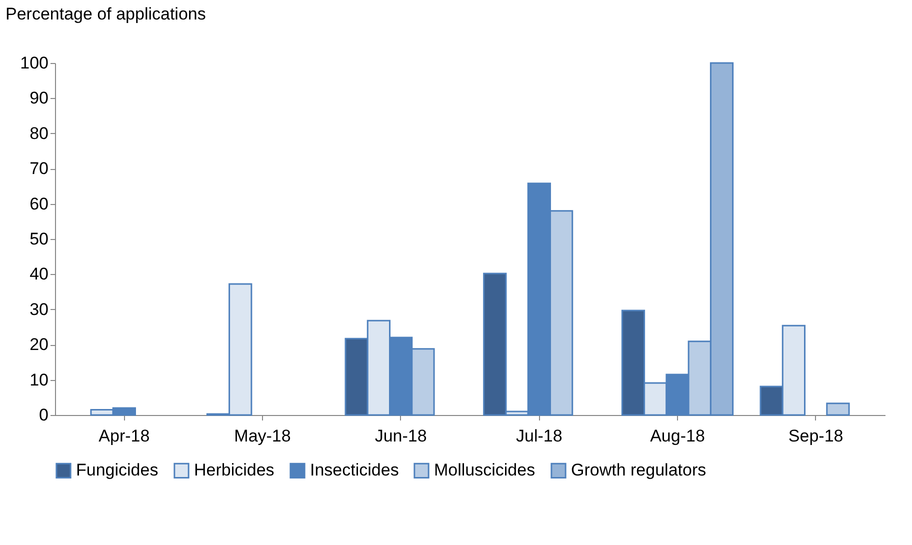  What do you see at coordinates (106, 14) in the screenshot?
I see `y-axis-title: Percentage of applications` at bounding box center [106, 14].